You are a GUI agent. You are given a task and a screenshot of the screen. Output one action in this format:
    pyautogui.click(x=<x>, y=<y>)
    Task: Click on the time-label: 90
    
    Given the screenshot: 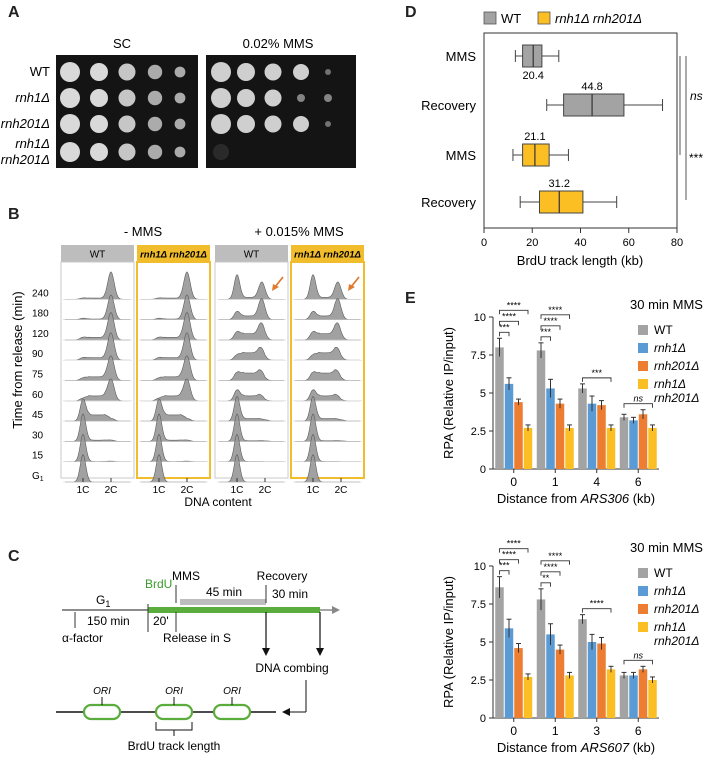 What is the action you would take?
    pyautogui.click(x=38, y=354)
    